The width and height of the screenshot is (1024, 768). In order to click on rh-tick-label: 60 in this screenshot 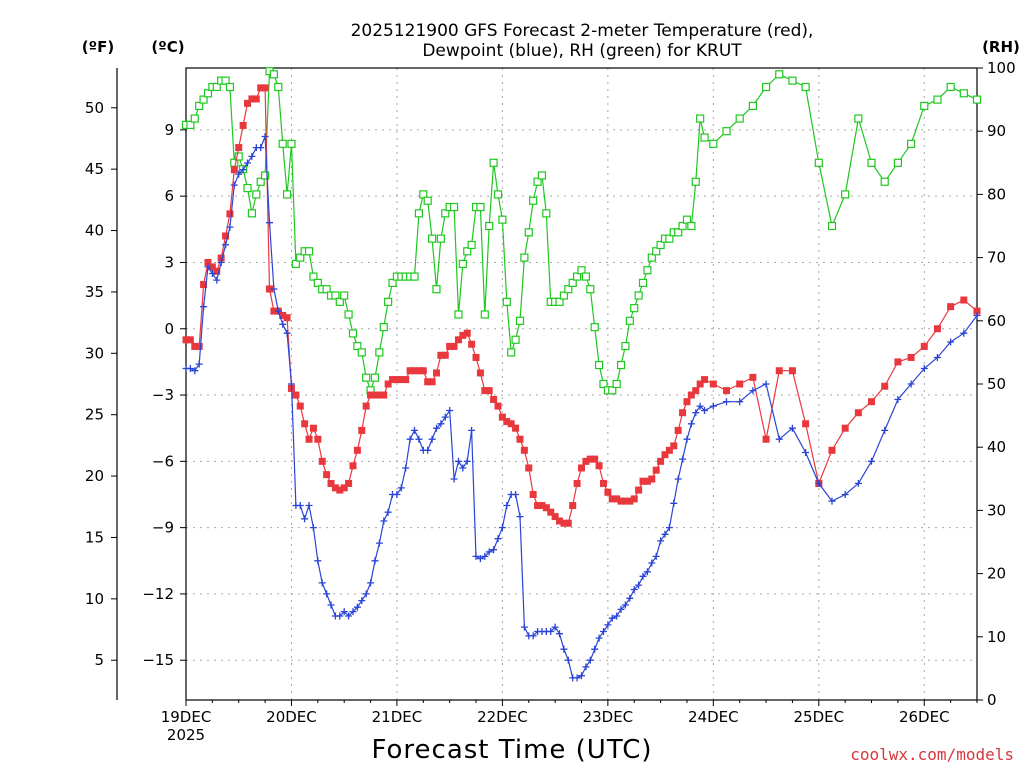, I will do `click(996, 321)`.